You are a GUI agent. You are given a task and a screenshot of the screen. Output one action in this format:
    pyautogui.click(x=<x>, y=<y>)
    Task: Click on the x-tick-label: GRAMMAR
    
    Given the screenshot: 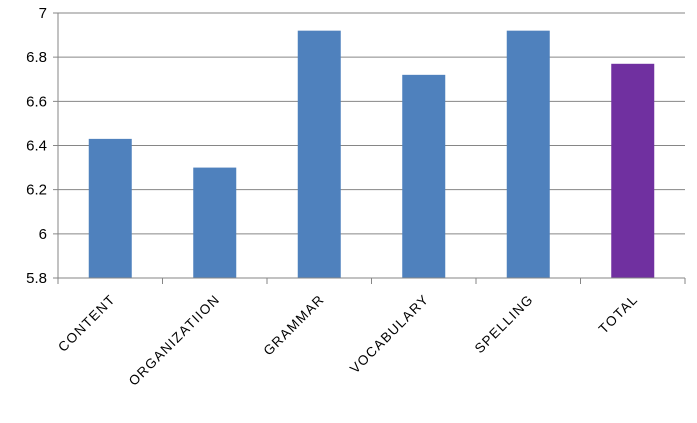 What is the action you would take?
    pyautogui.click(x=293, y=325)
    